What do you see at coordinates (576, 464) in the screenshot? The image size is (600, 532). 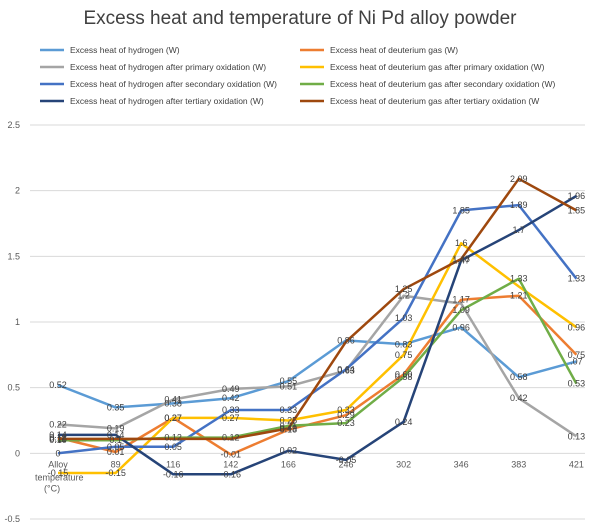 I see `x-tick-label: 421` at bounding box center [576, 464].